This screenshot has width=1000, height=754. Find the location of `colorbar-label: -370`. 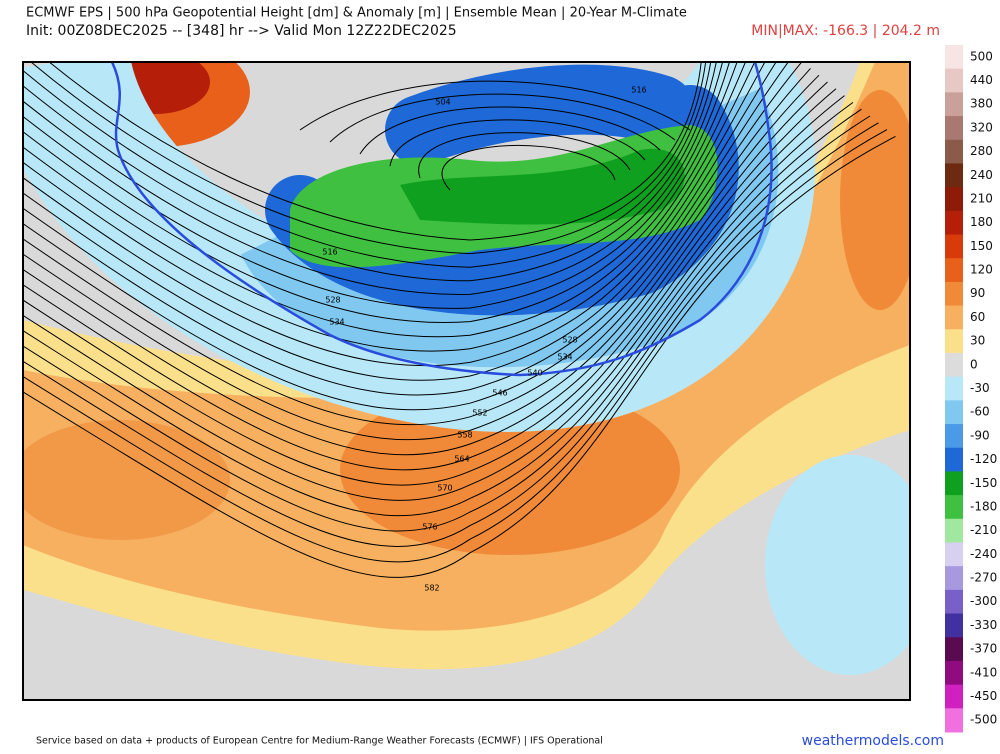

colorbar-label: -370 is located at coordinates (983, 649).